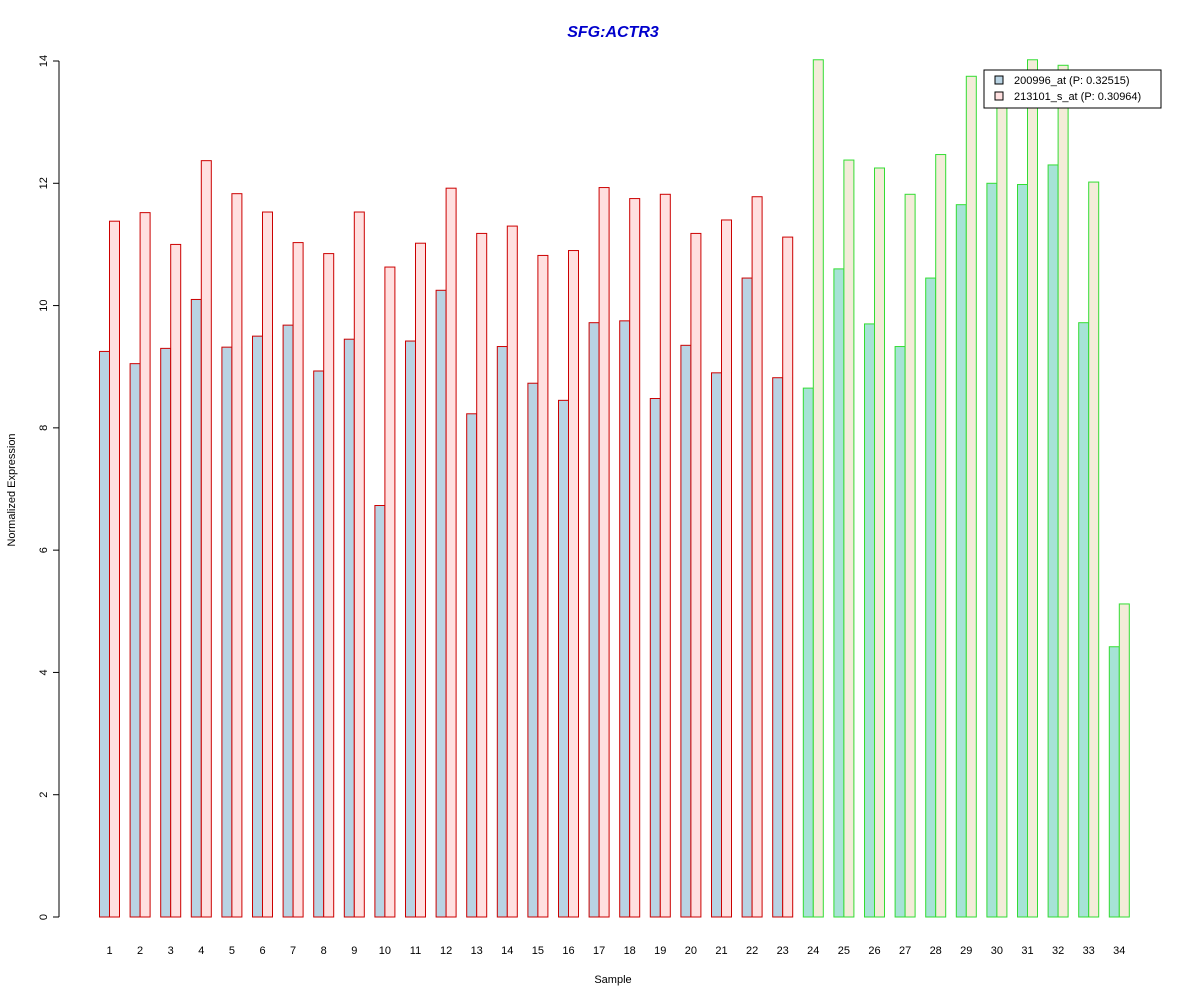  I want to click on y-tick-label: 14, so click(44, 61).